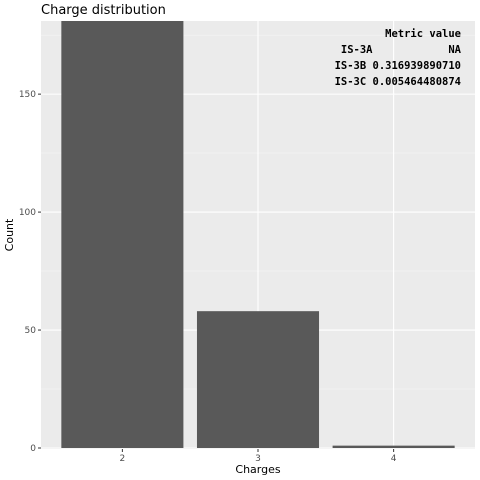 The width and height of the screenshot is (480, 480). Describe the element at coordinates (30, 272) in the screenshot. I see `y-axis: 0 50 100 150` at that location.